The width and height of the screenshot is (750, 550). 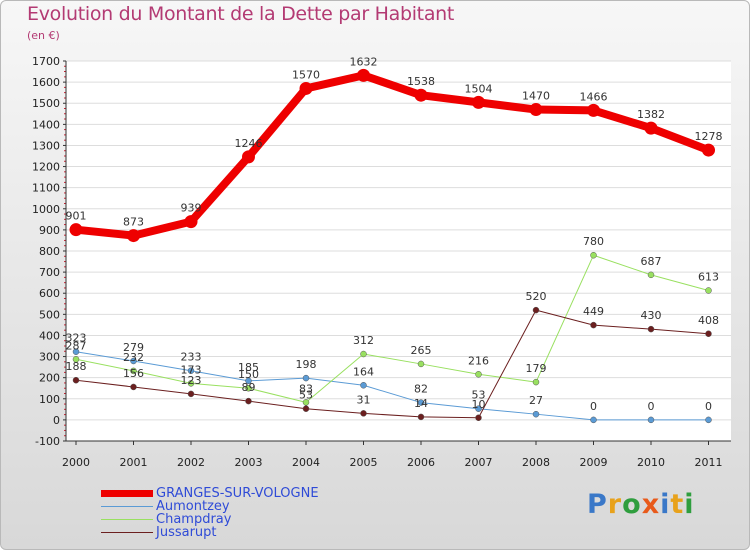 What do you see at coordinates (364, 61) in the screenshot?
I see `data-label: 1632` at bounding box center [364, 61].